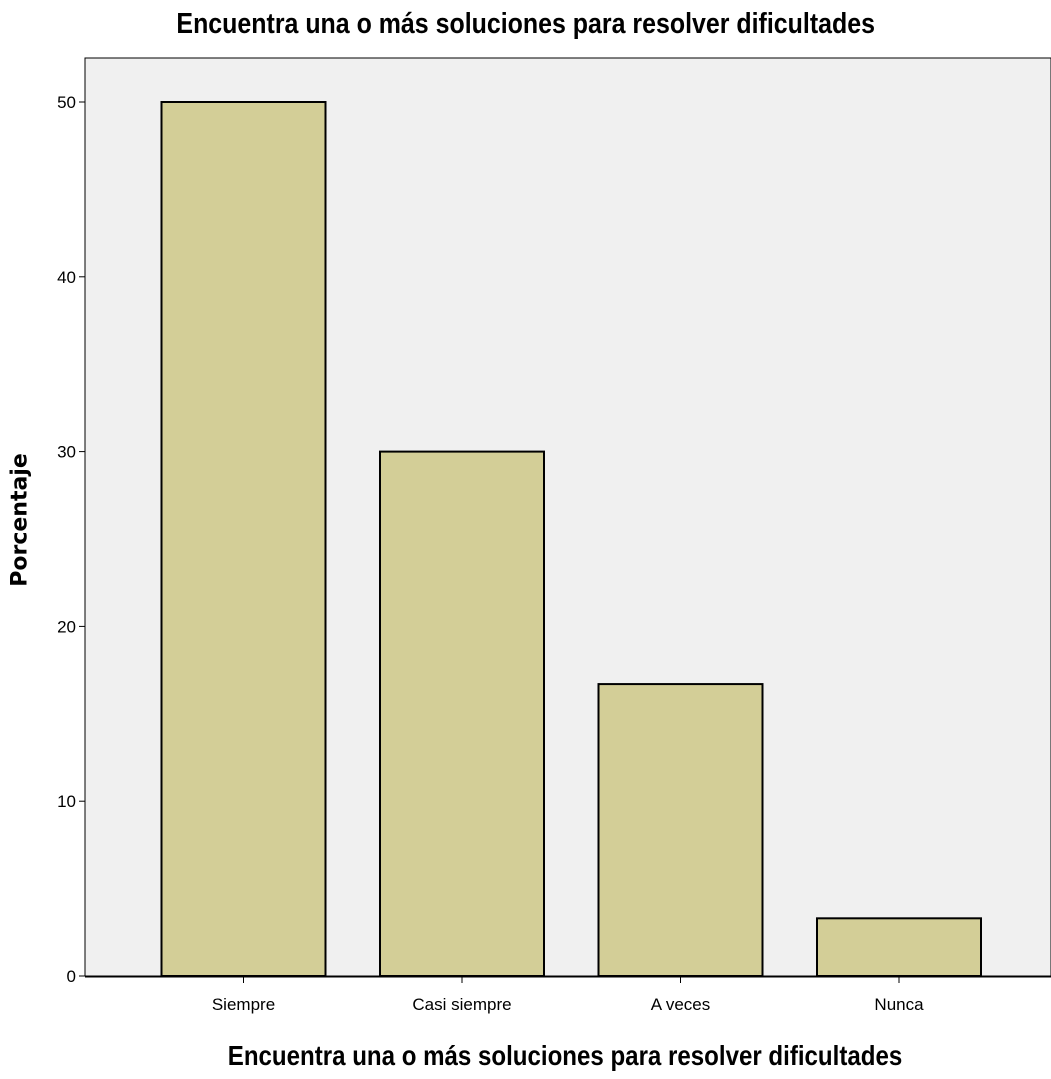 This screenshot has height=1079, width=1051. What do you see at coordinates (243, 539) in the screenshot?
I see `bar-siempre` at bounding box center [243, 539].